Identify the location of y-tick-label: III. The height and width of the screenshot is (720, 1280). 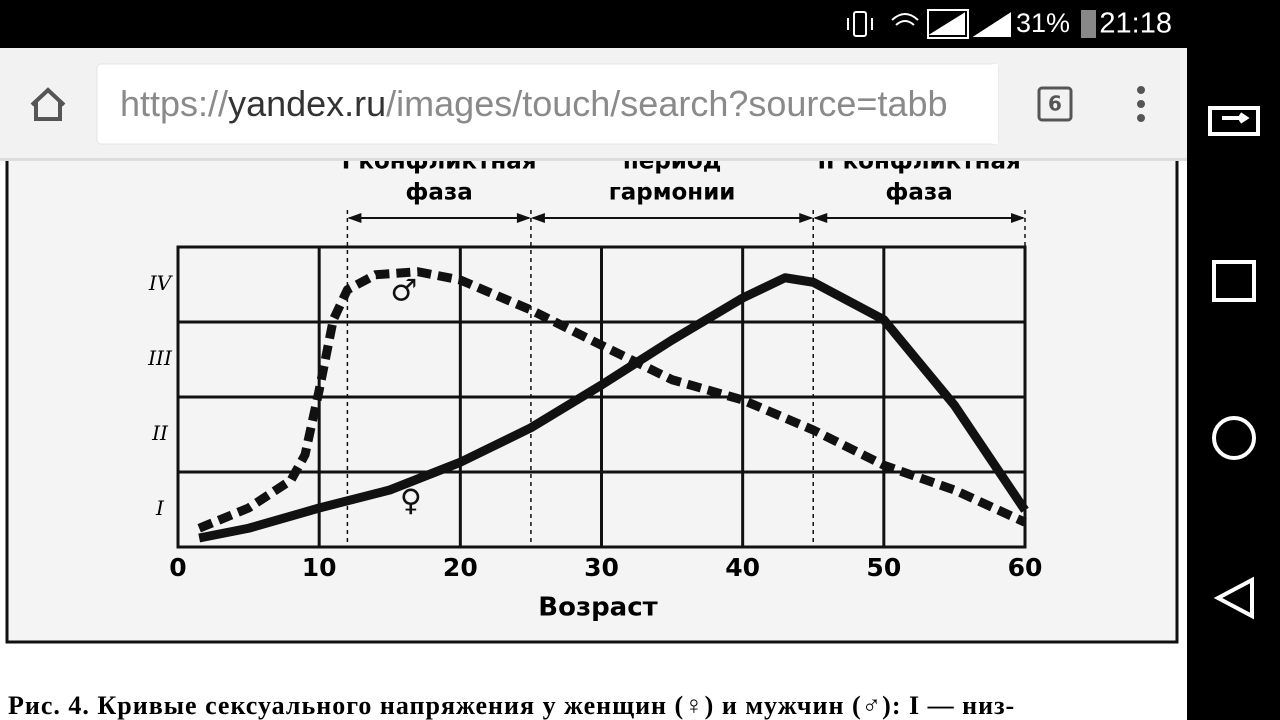
(160, 358).